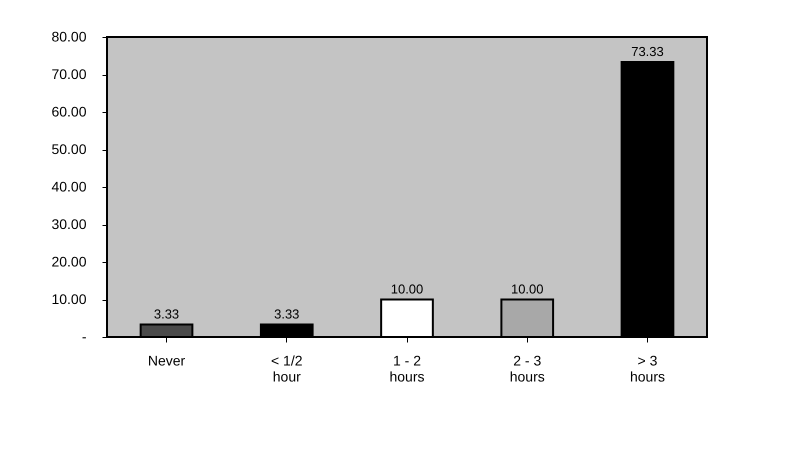 The width and height of the screenshot is (802, 450). I want to click on data-label: 73.33, so click(647, 52).